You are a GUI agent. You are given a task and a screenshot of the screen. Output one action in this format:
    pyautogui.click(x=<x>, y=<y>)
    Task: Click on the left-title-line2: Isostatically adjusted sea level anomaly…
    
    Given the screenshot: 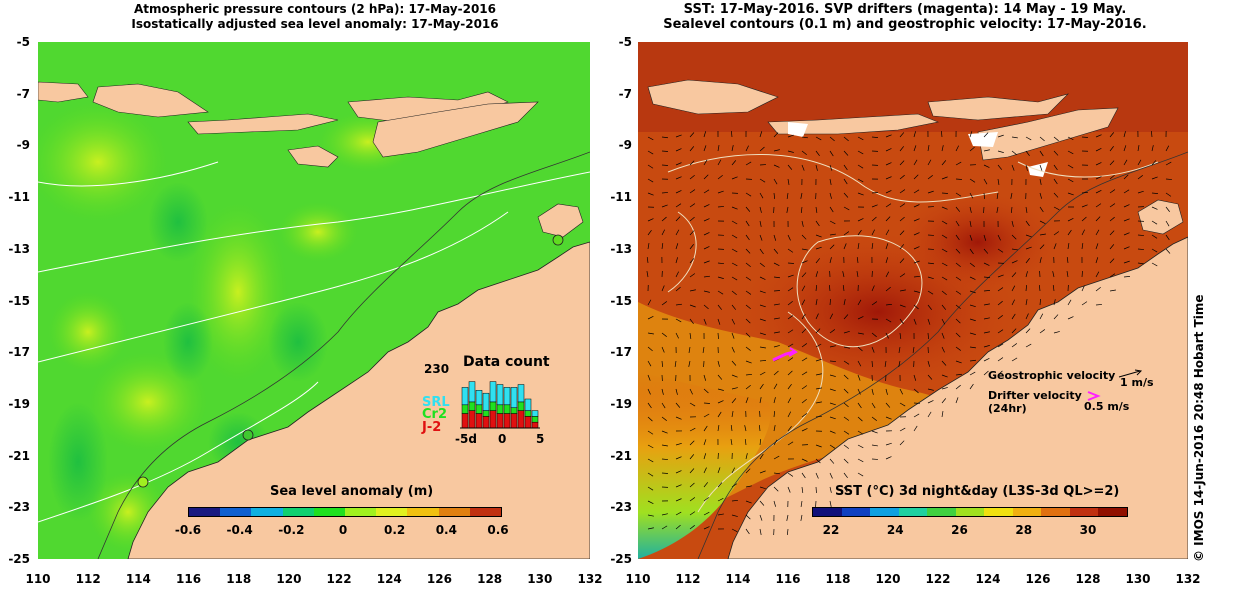 What is the action you would take?
    pyautogui.click(x=315, y=24)
    